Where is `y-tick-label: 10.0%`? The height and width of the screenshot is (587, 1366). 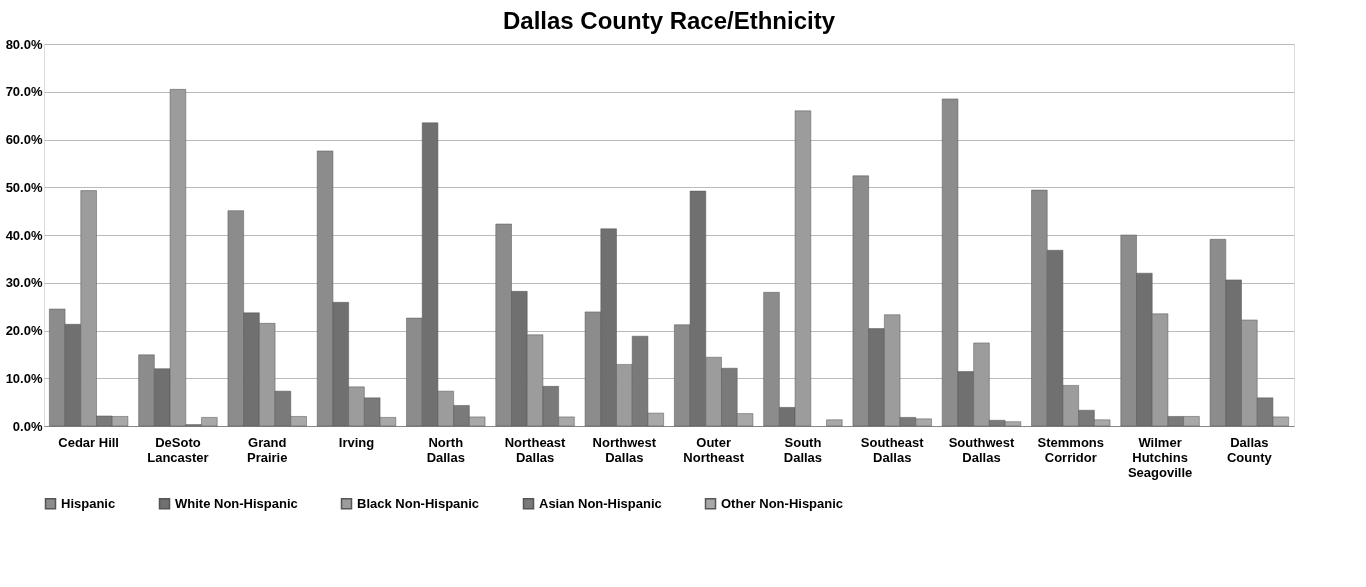 y-tick-label: 10.0% is located at coordinates (24, 378).